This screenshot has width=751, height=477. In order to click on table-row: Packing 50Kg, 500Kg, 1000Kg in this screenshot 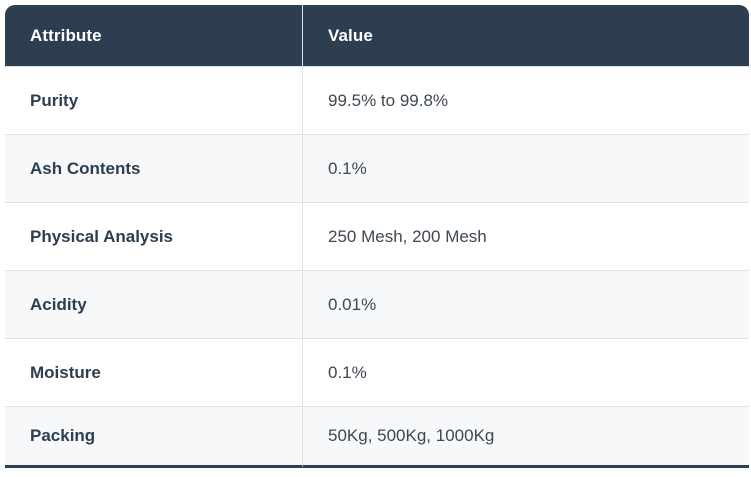, I will do `click(377, 437)`.